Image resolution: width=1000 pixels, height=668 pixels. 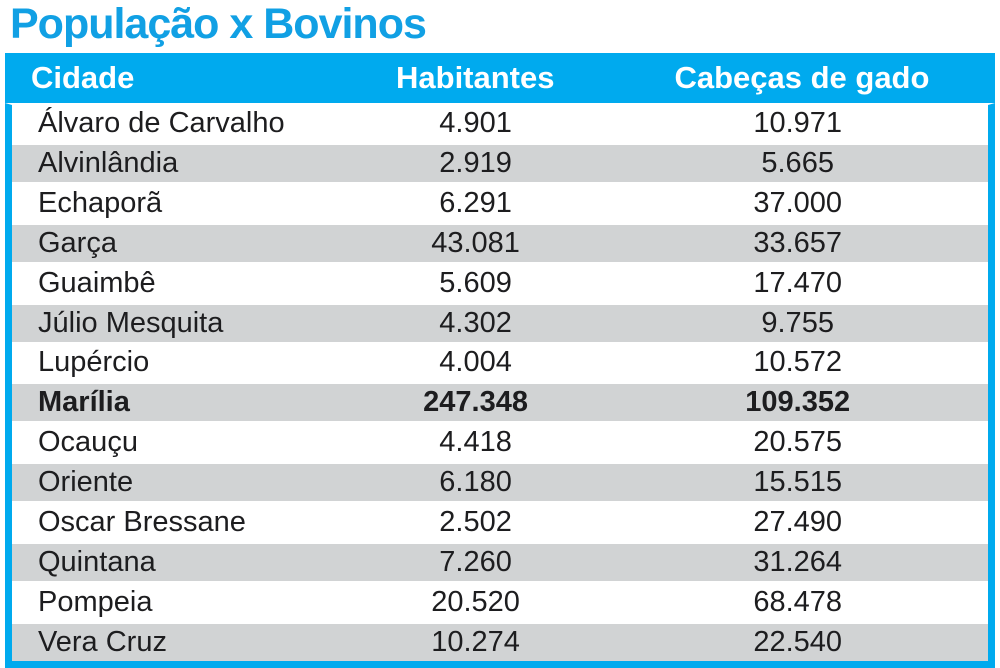 What do you see at coordinates (108, 162) in the screenshot?
I see `city-cell: Alvinlândia` at bounding box center [108, 162].